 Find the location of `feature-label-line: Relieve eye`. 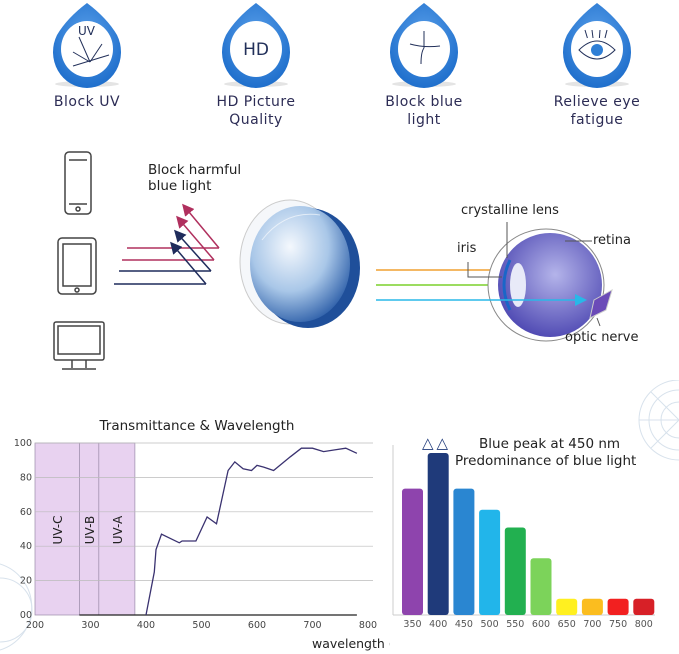

feature-label-line: Relieve eye is located at coordinates (597, 102).